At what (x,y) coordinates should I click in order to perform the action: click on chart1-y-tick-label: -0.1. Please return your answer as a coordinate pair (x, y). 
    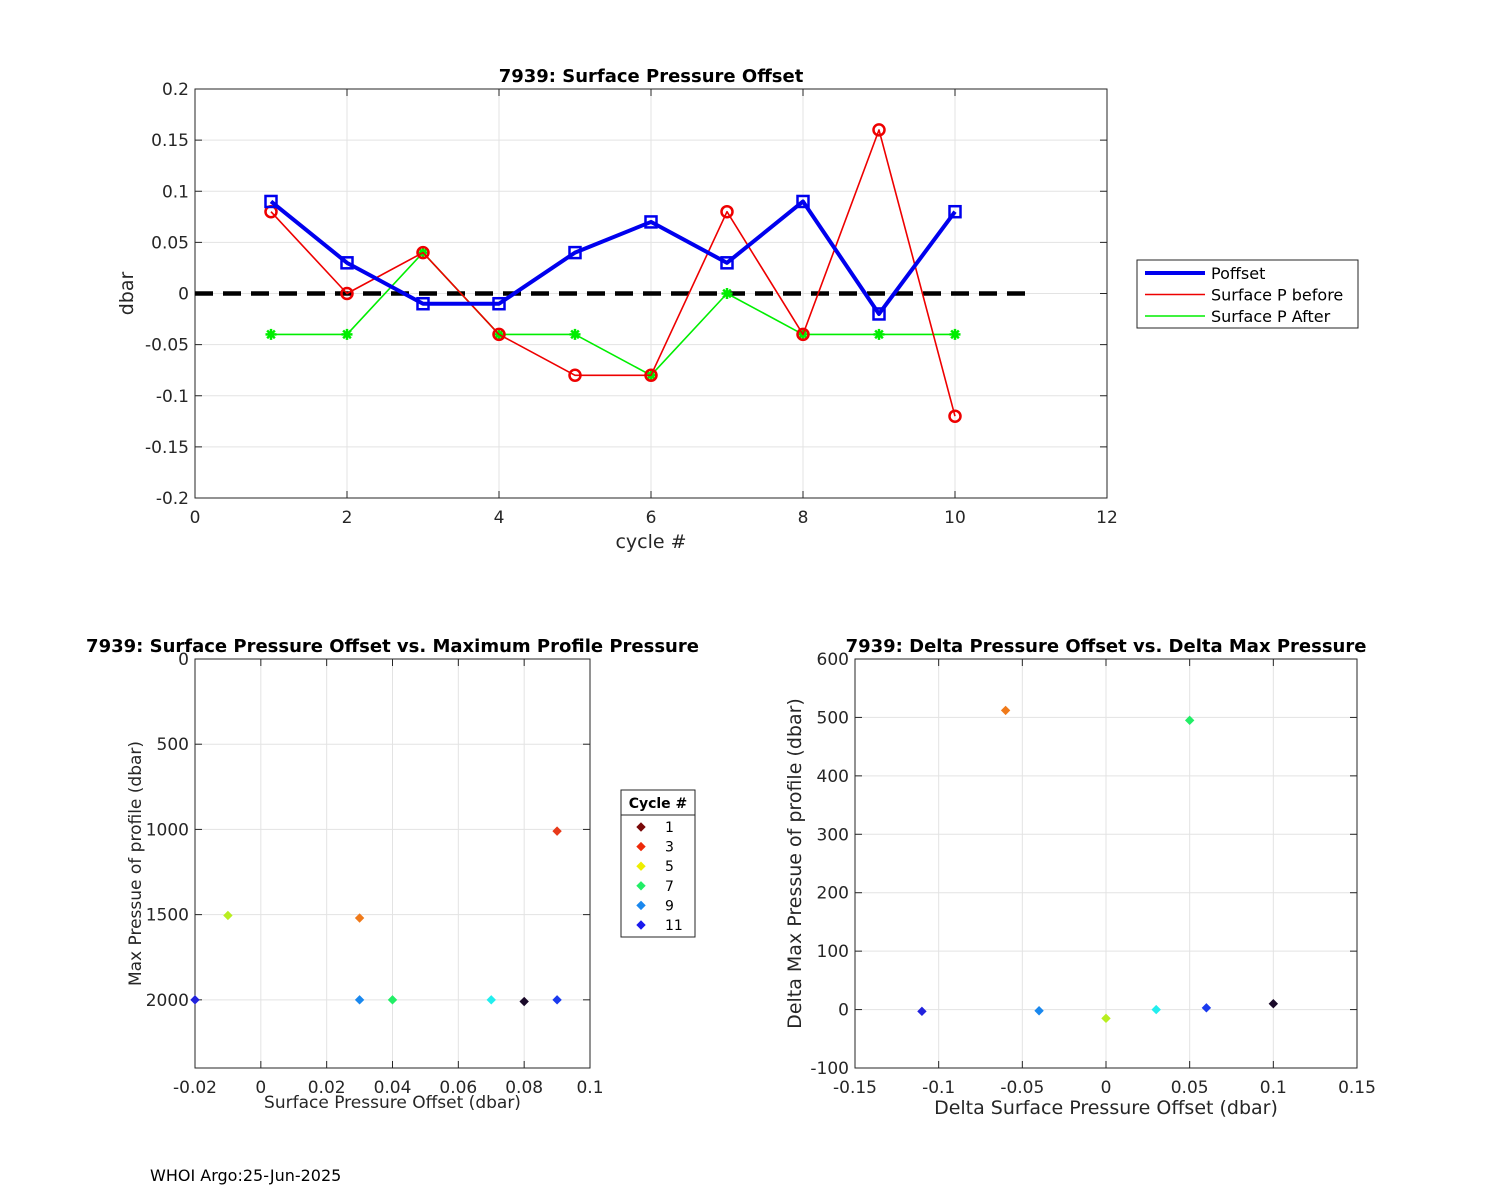
    Looking at the image, I should click on (172, 397).